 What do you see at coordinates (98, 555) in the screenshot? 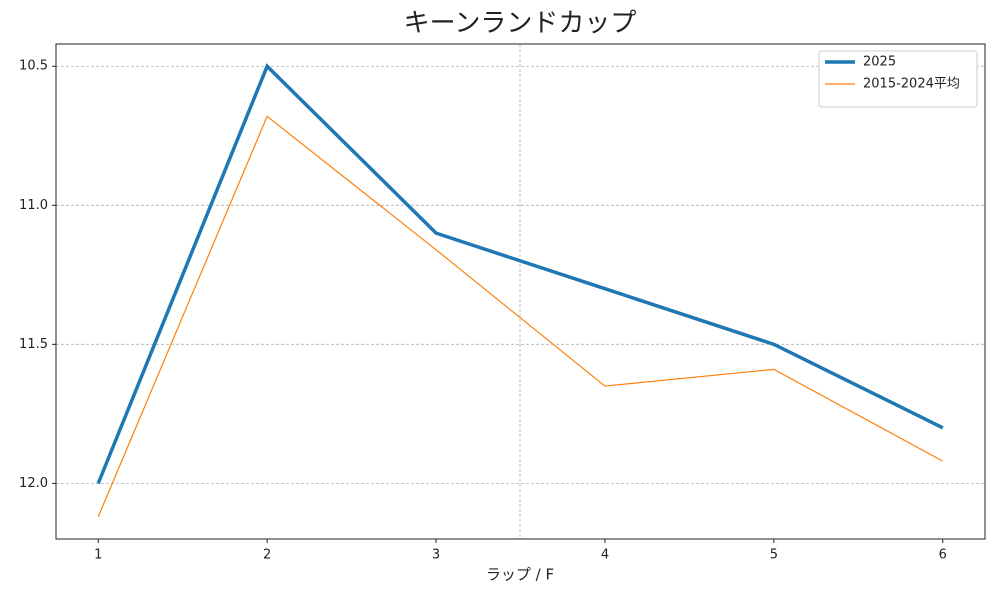
I see `x-tick-label: 1` at bounding box center [98, 555].